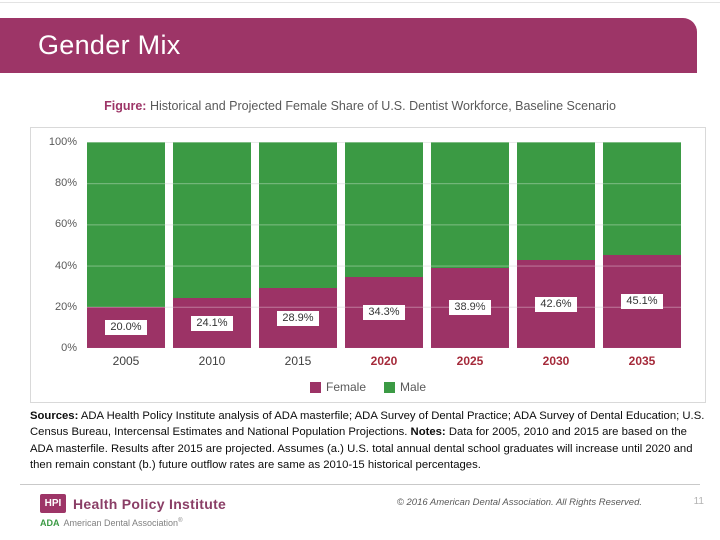 Image resolution: width=720 pixels, height=540 pixels. I want to click on bar-segment-male-2035, so click(642, 199).